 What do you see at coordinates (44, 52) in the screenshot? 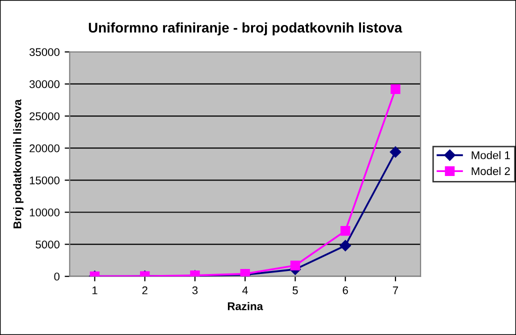
I see `y-tick-label: 35000` at bounding box center [44, 52].